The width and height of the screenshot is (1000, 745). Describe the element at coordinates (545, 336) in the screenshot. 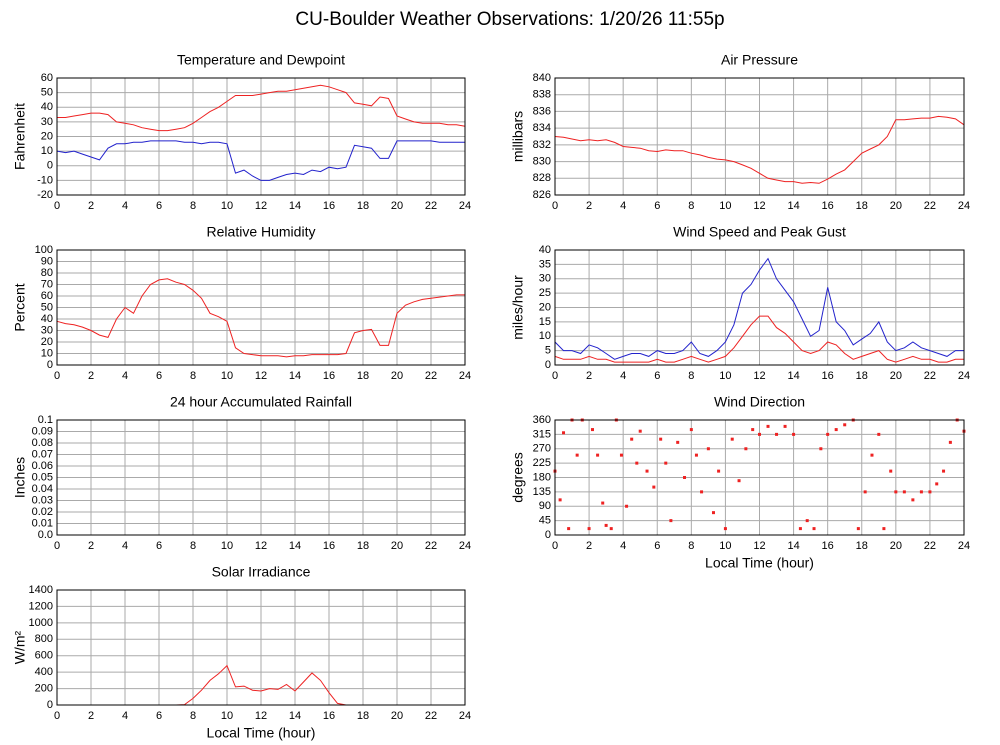

I see `y-tick-label: 10` at that location.